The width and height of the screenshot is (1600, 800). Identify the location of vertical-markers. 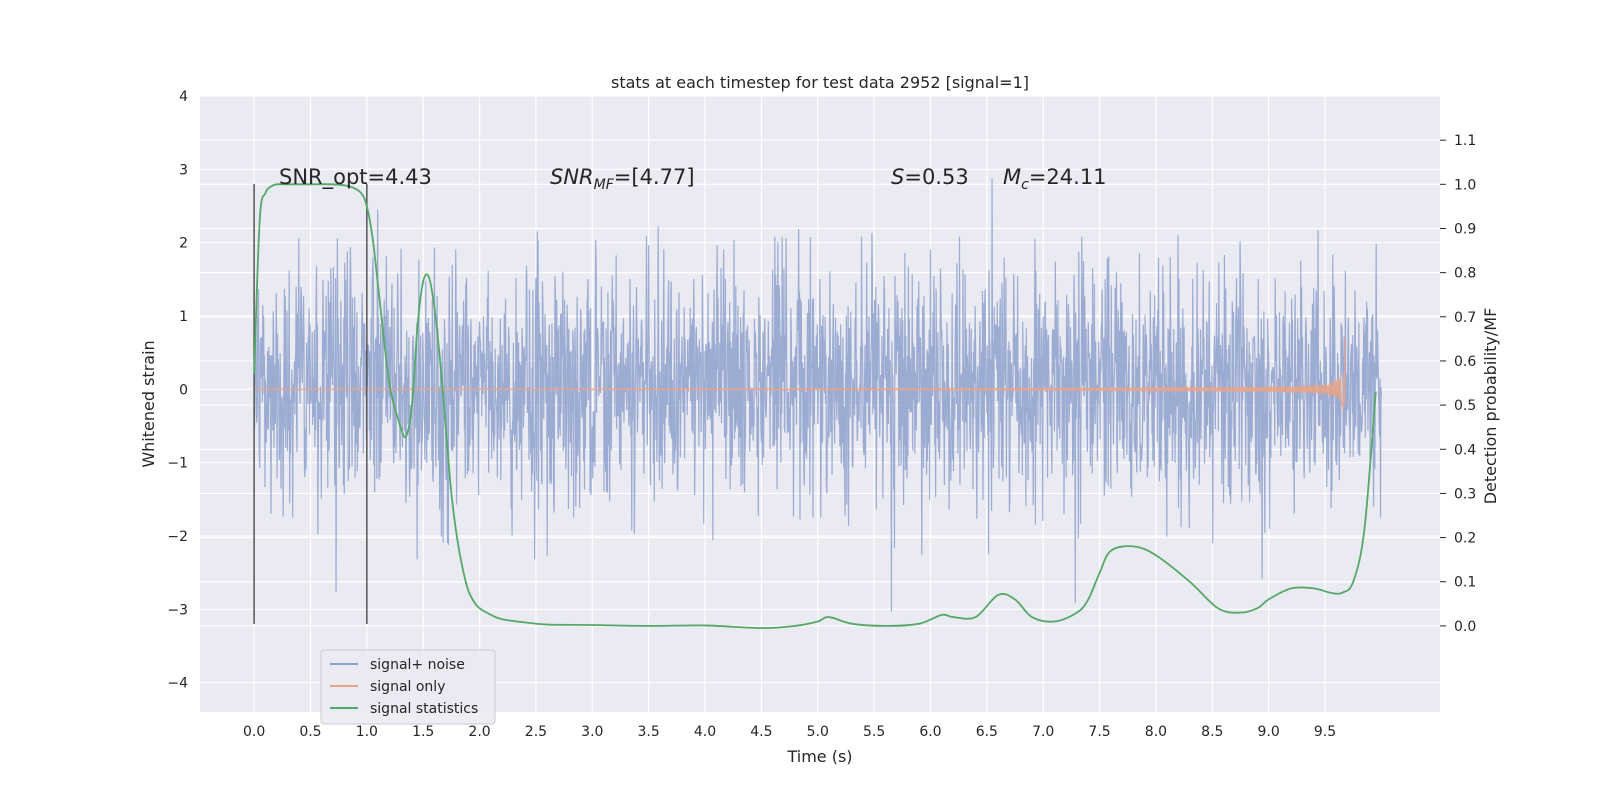
(310, 404).